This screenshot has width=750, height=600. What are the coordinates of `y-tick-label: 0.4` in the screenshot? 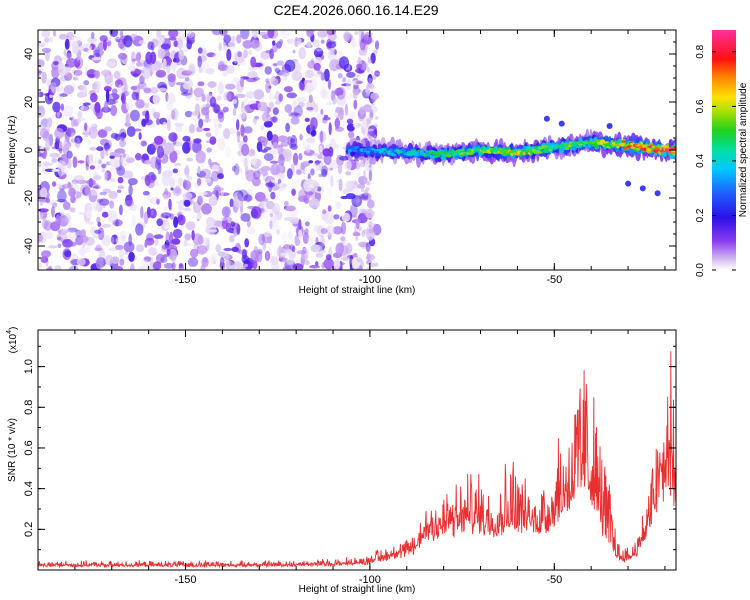 It's located at (29, 488).